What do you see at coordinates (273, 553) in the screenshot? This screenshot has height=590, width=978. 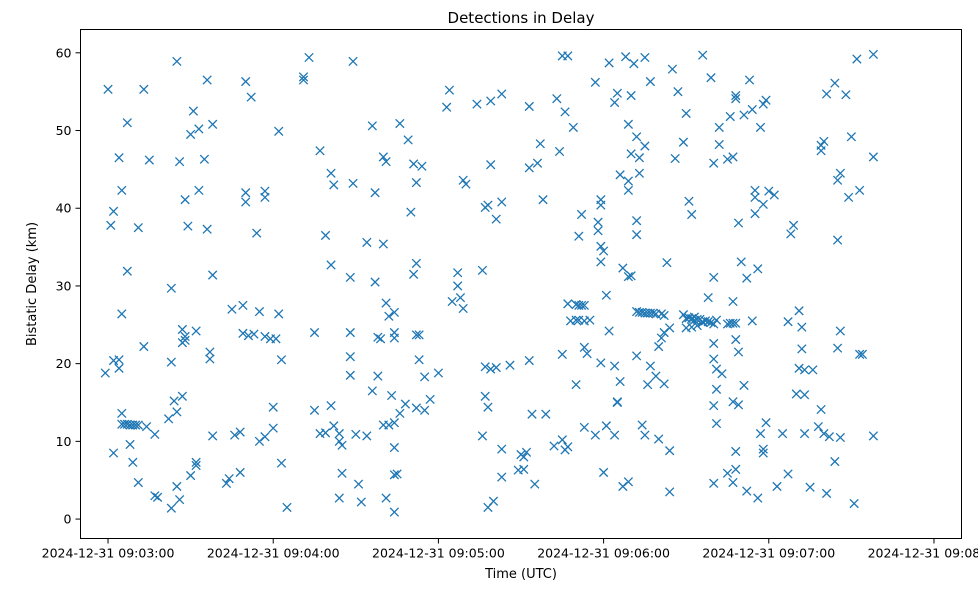 I see `x-tick-label: 2024-12-31 09:04:00` at bounding box center [273, 553].